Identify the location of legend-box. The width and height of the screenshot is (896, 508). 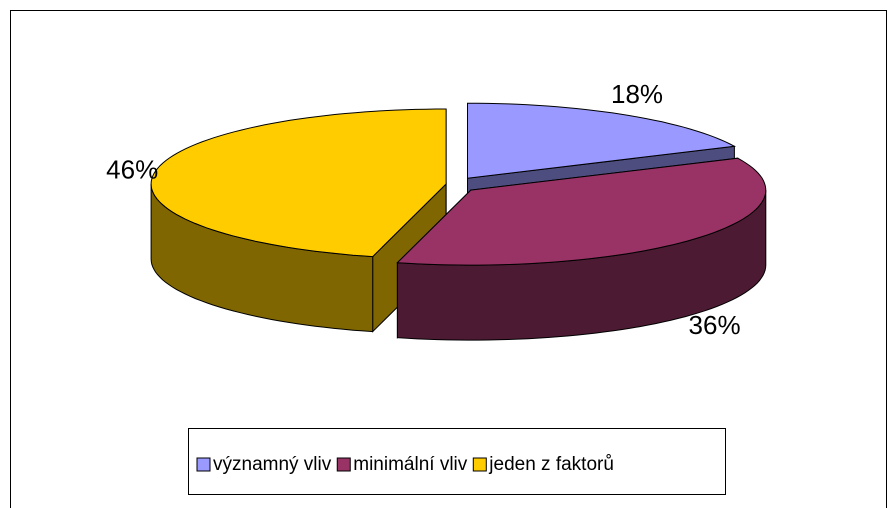
(457, 461).